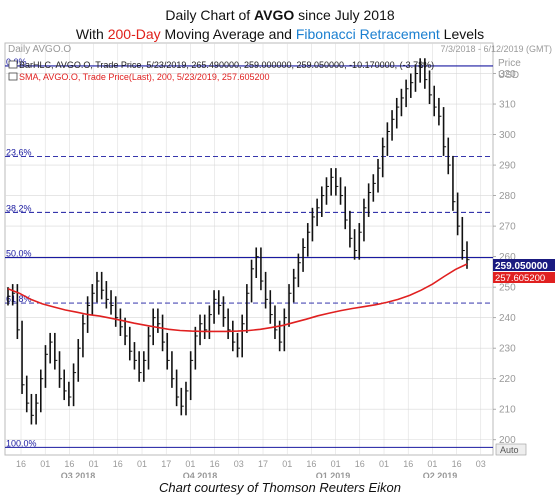 Image resolution: width=560 pixels, height=499 pixels. Describe the element at coordinates (13, 64) in the screenshot. I see `legend-bar-box` at that location.